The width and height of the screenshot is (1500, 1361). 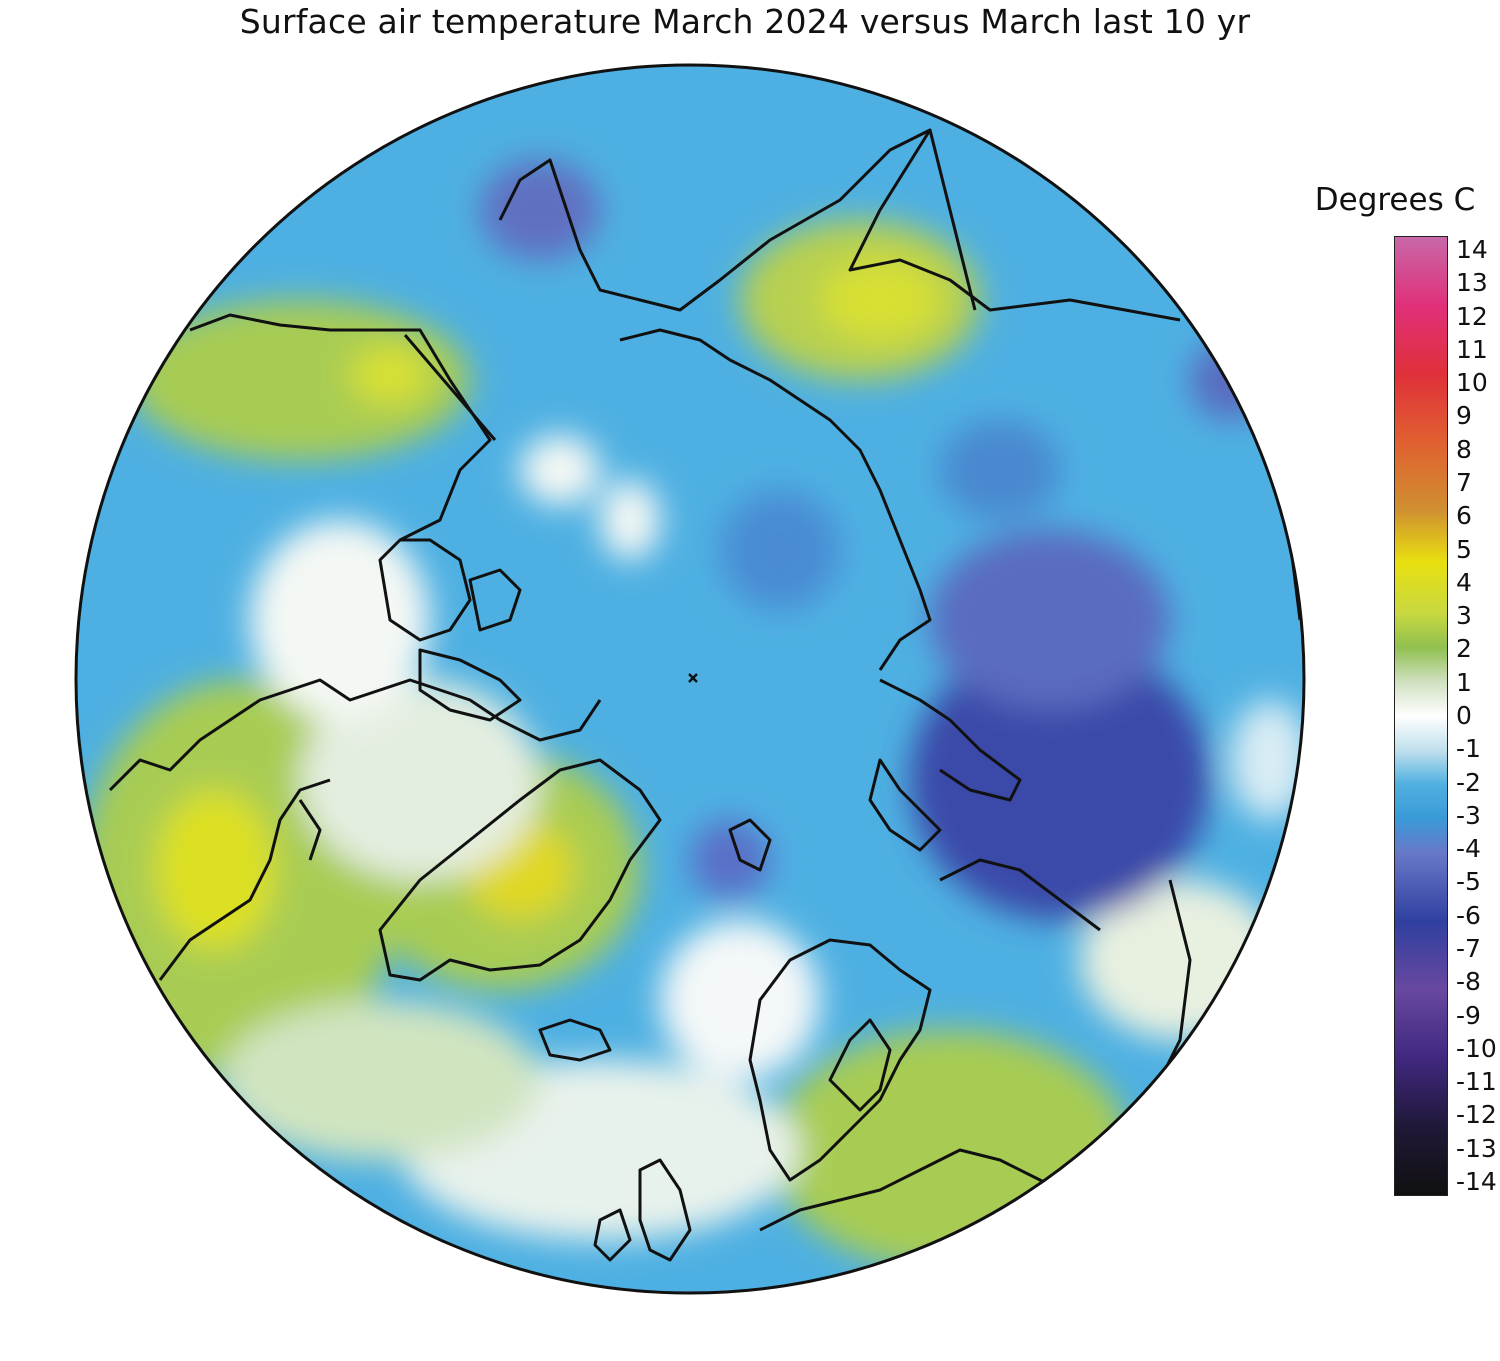 I want to click on hudson-bay, so click(x=244, y=879).